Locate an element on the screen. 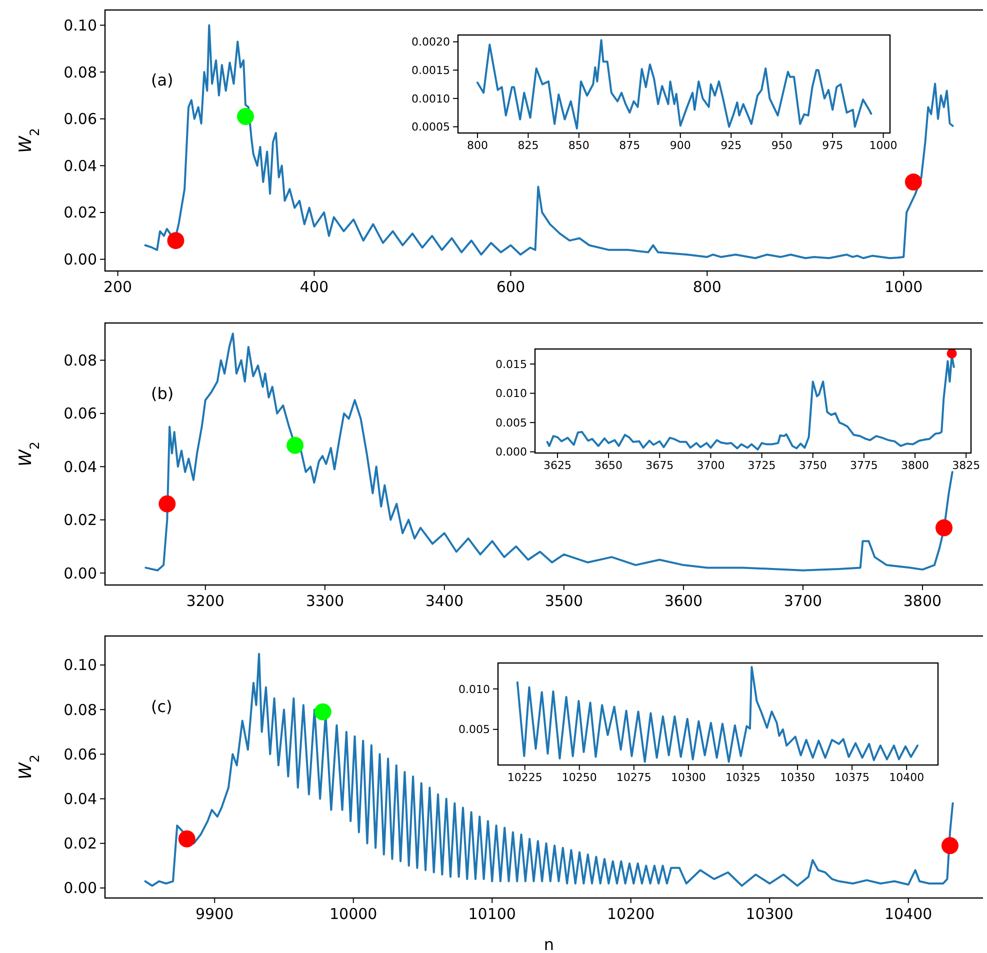 The image size is (987, 953). x-tick-label: 3625 is located at coordinates (557, 465).